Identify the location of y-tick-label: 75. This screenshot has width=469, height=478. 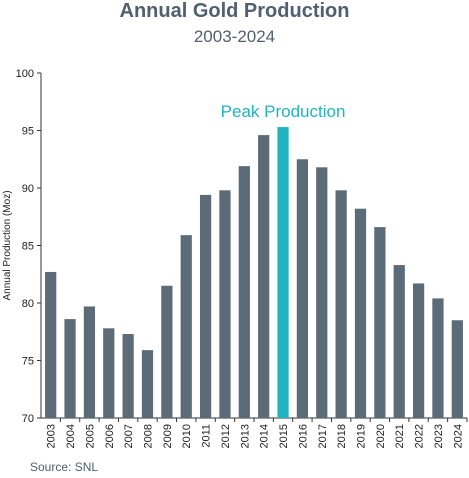
(28, 362).